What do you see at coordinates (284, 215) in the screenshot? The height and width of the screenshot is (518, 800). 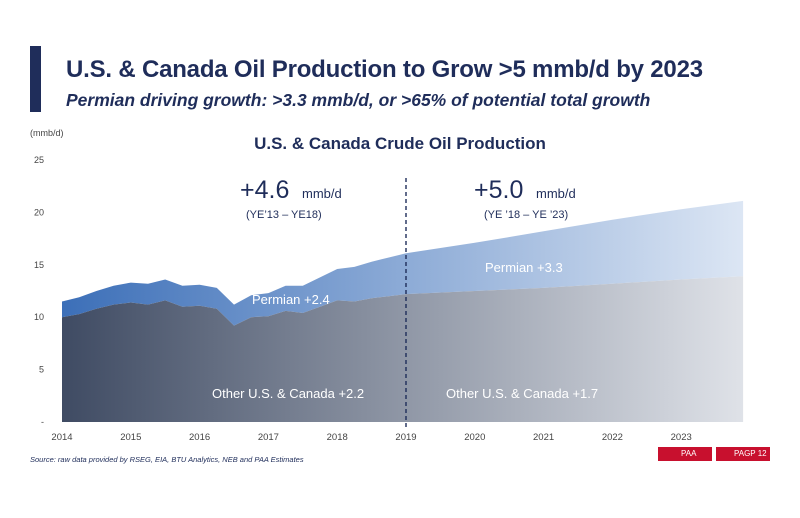 I see `left-growth-period: (YE’13 – YE18)` at bounding box center [284, 215].